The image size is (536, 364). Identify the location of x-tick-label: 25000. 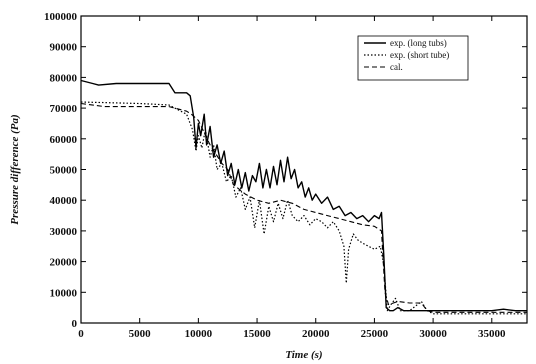
(375, 334).